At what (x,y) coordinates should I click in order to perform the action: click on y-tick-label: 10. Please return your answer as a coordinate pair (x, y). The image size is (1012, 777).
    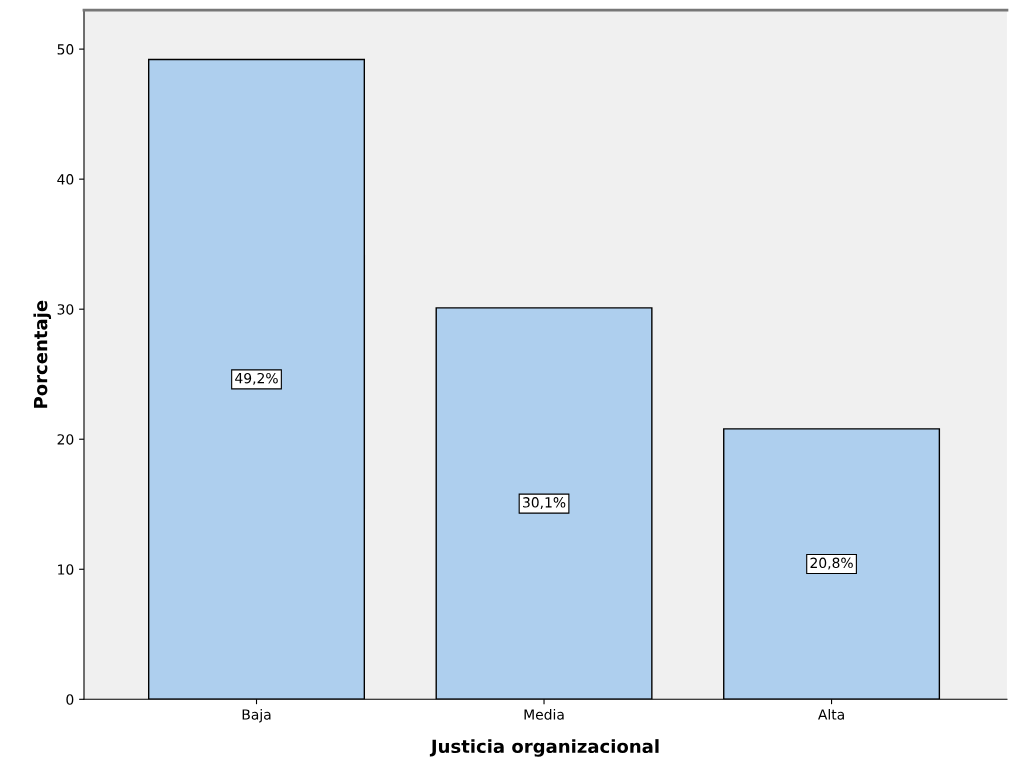
    Looking at the image, I should click on (66, 569).